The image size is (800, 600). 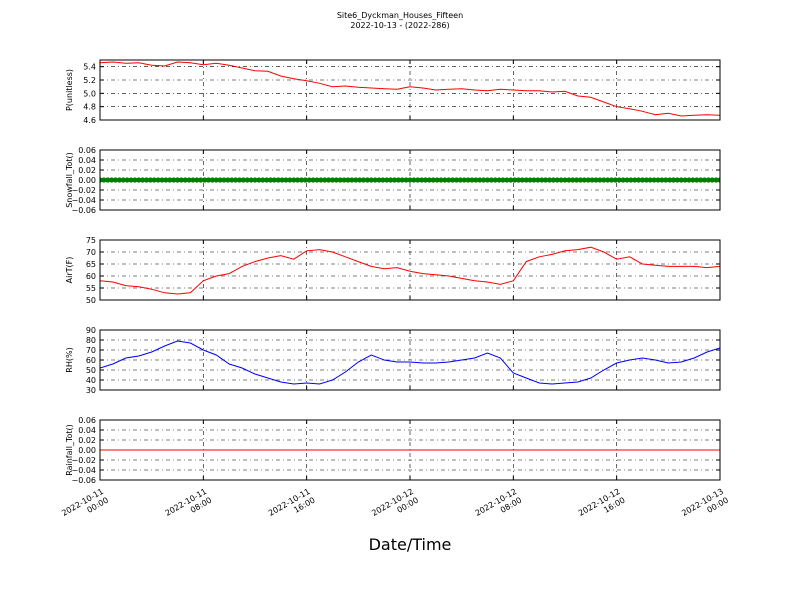 I want to click on y-tick-label: 4.8, so click(x=89, y=107).